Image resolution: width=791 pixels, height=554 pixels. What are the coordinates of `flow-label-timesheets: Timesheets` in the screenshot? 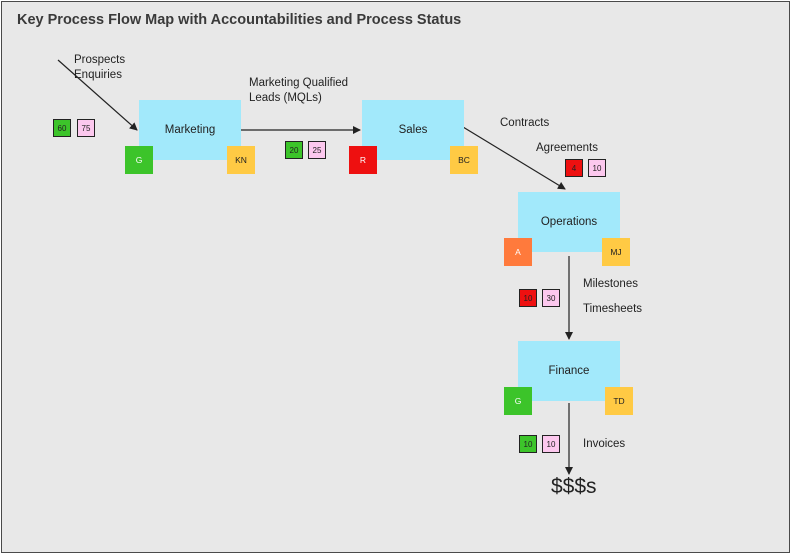 It's located at (613, 309).